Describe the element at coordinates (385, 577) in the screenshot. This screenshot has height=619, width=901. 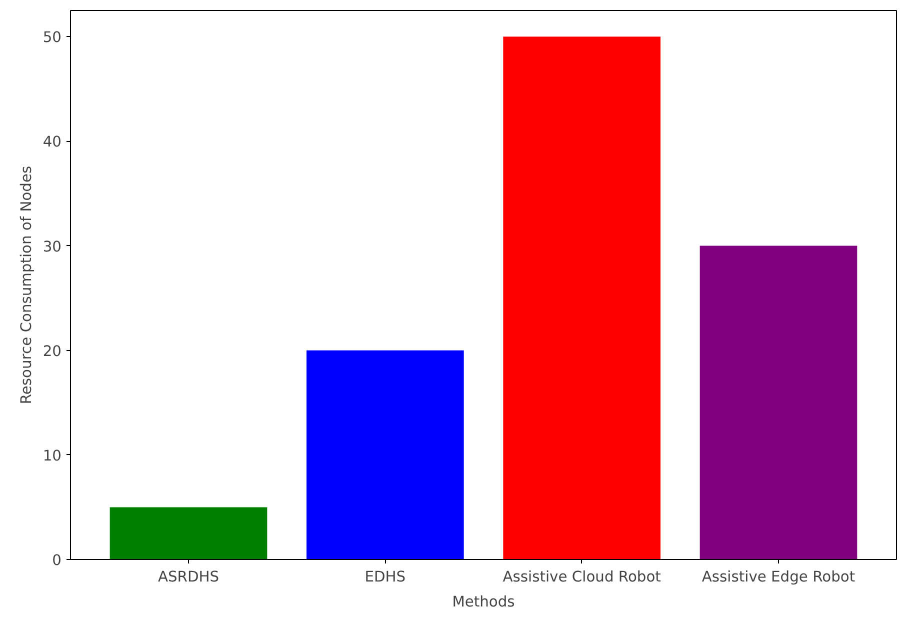
I see `x-tick-label: EDHS` at that location.